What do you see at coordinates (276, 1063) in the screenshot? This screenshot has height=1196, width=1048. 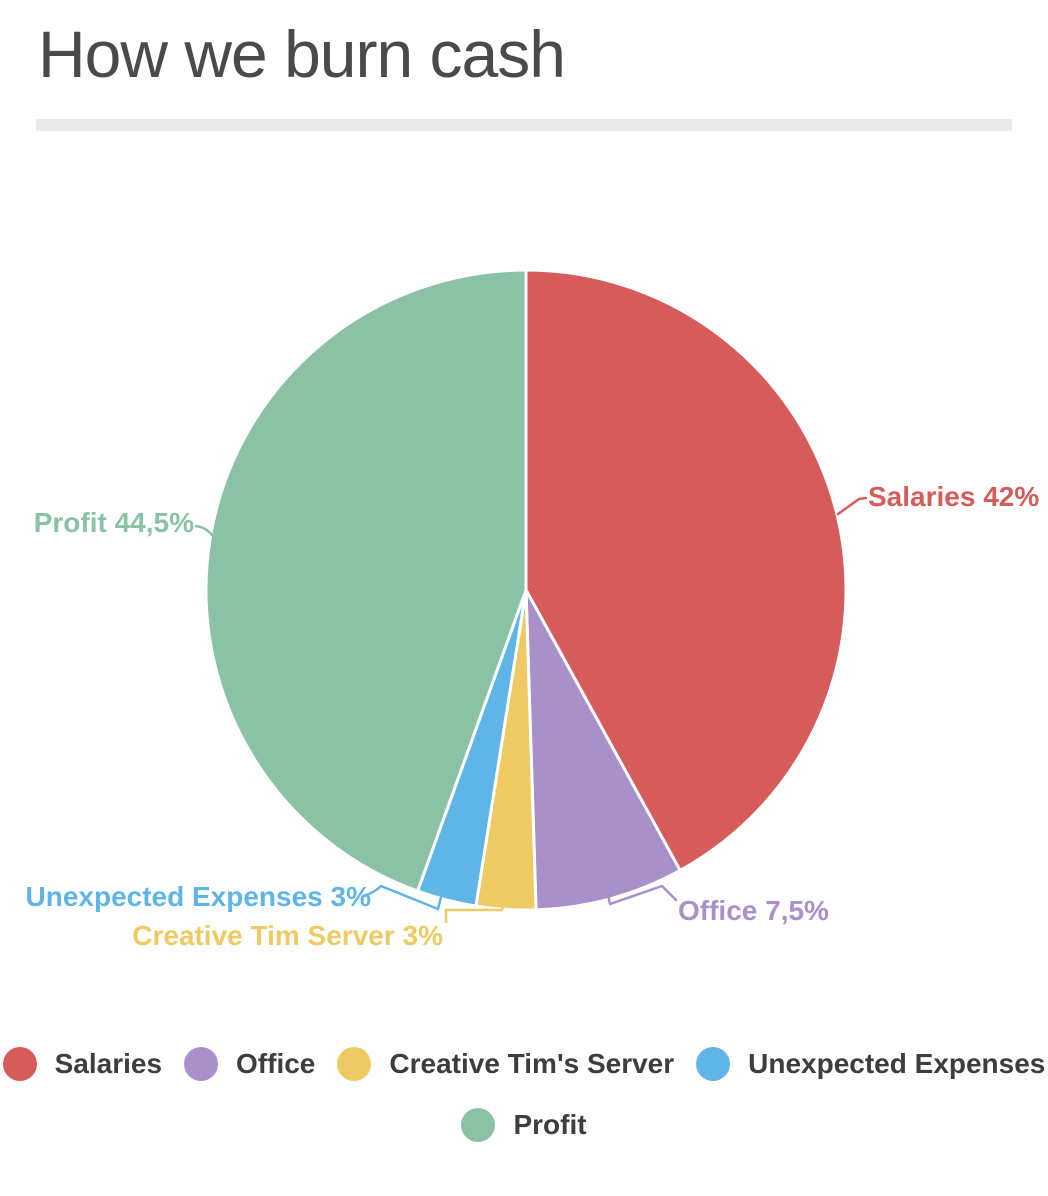 I see `legend-label-office: Office` at bounding box center [276, 1063].